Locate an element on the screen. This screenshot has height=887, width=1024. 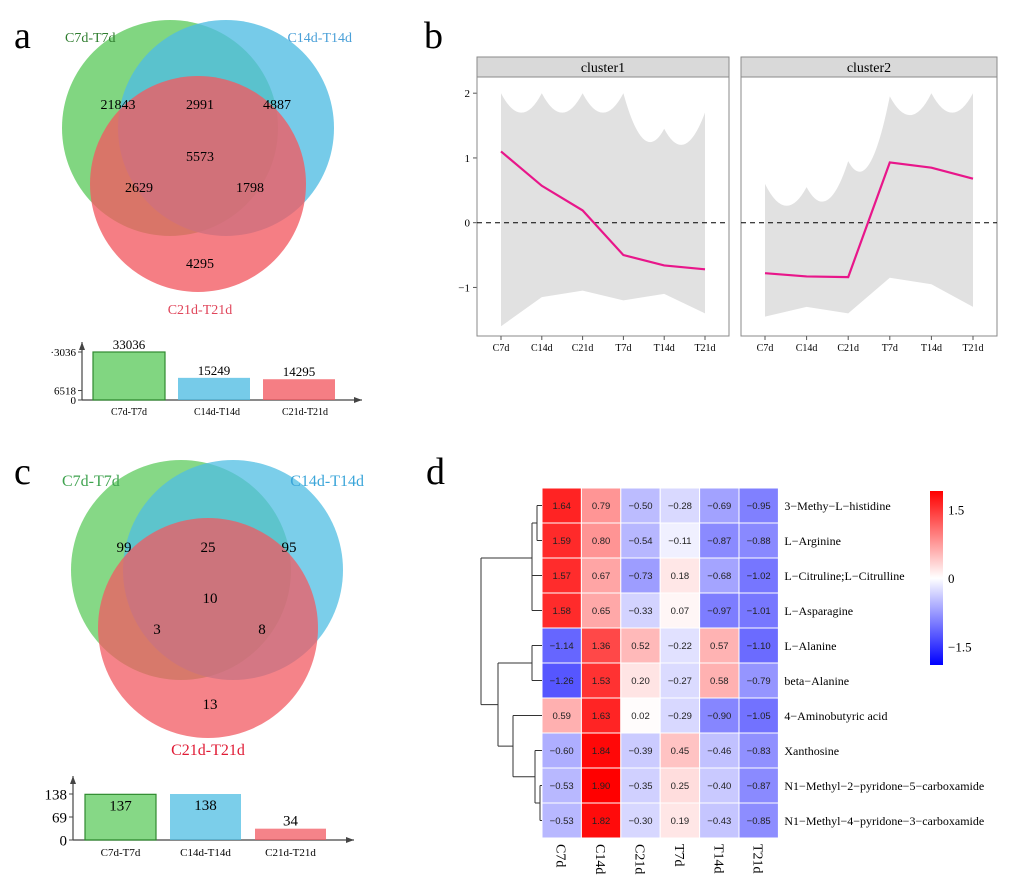
heatmap-row-label: L−Citruline;L−Citrulline is located at coordinates (844, 576).